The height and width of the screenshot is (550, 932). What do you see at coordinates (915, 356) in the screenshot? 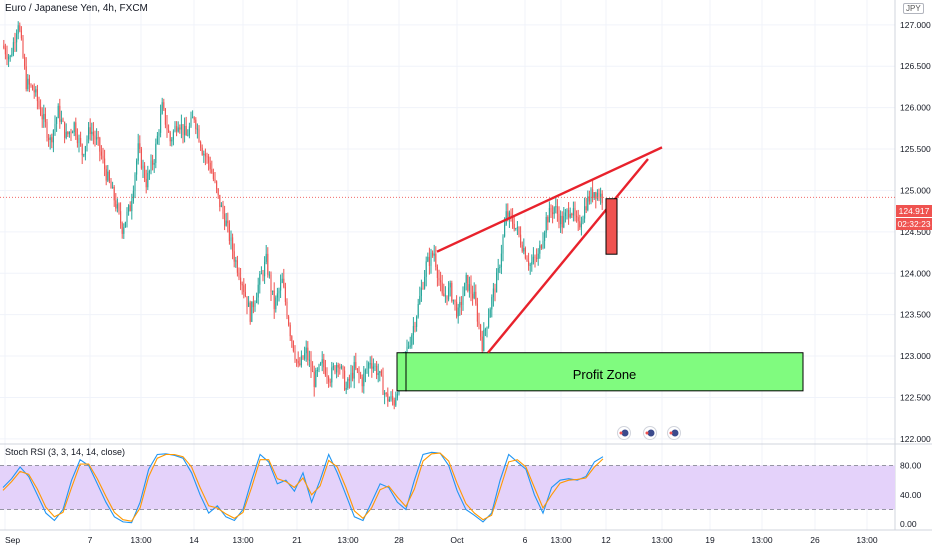
I see `price-tick-label: 123.000` at bounding box center [915, 356].